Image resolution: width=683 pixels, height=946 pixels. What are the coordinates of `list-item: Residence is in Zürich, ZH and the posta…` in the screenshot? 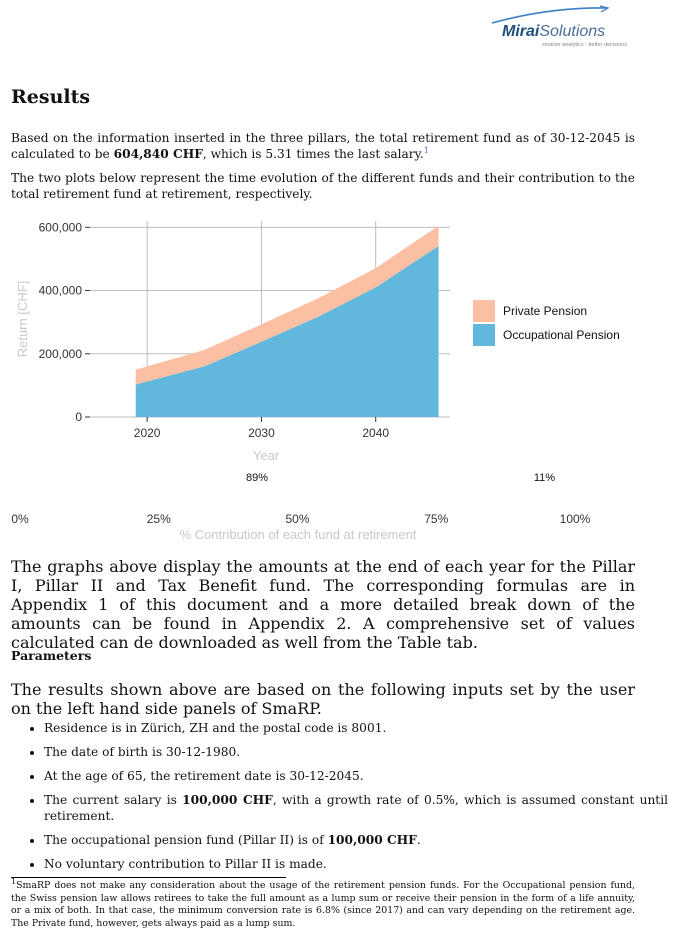 It's located at (356, 728).